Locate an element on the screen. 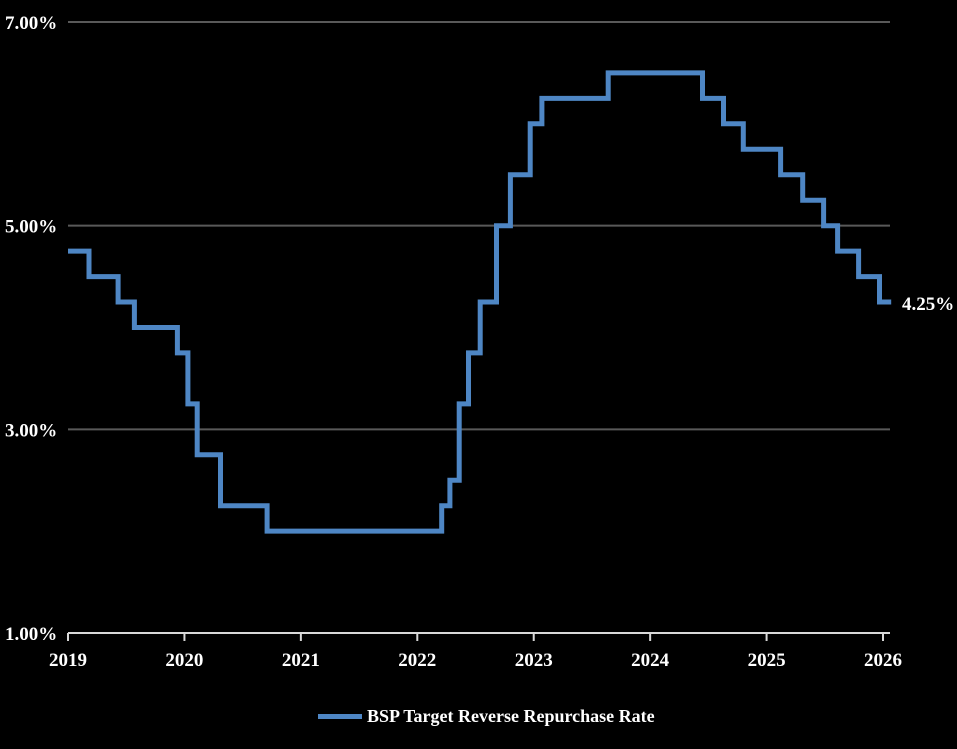 This screenshot has width=957, height=749. legend: BSP Target Reverse Repurchase Rate is located at coordinates (486, 716).